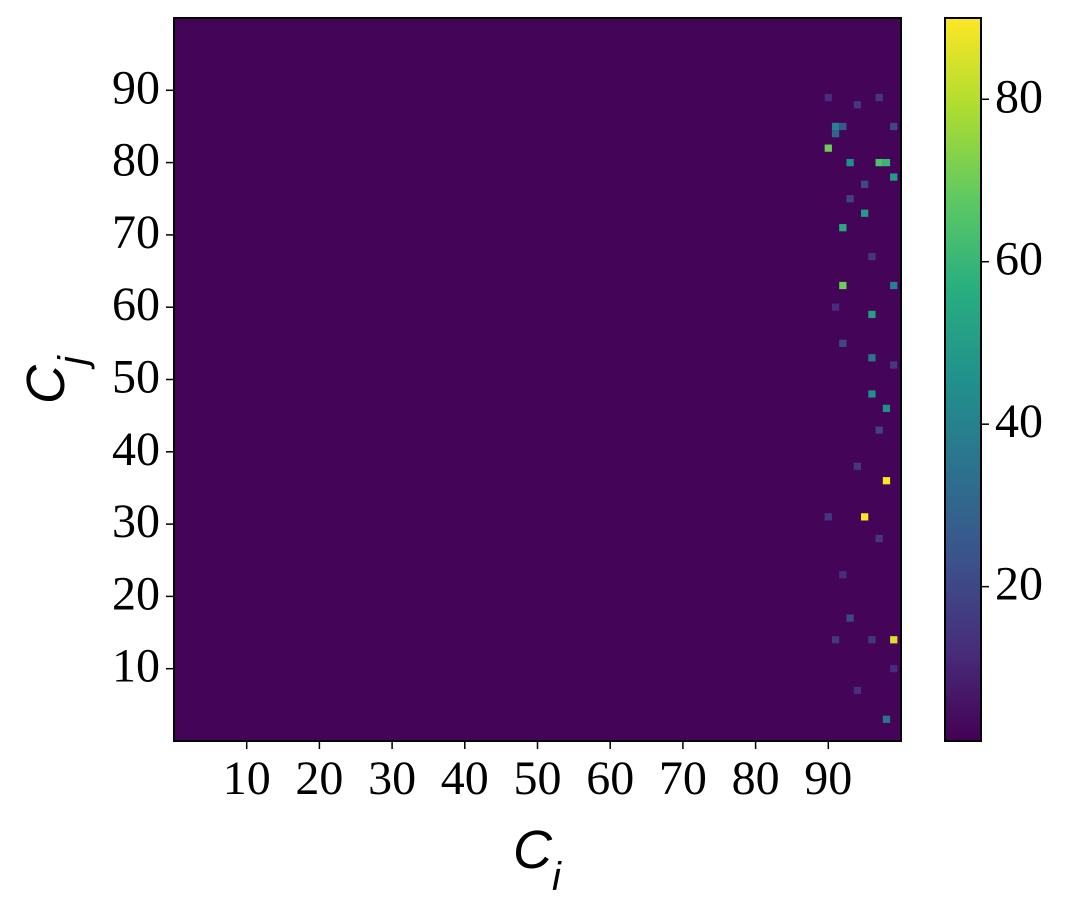 The image size is (1080, 902). Describe the element at coordinates (319, 778) in the screenshot. I see `x-tick-label: 20` at that location.